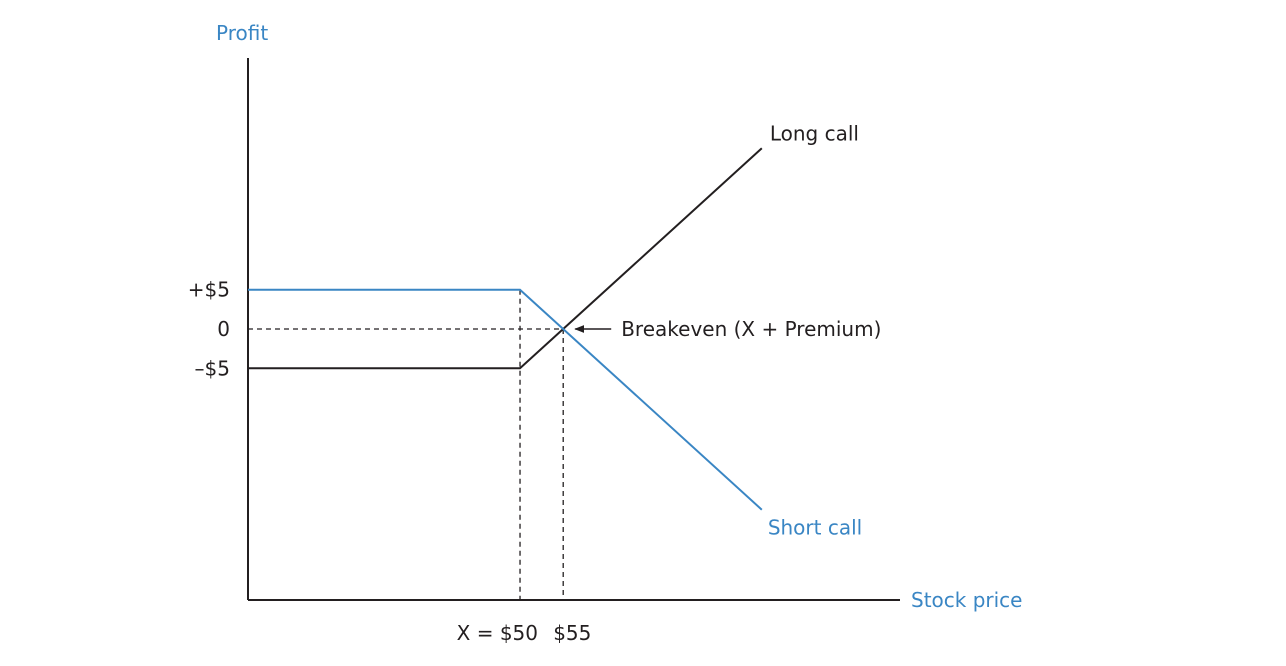 The width and height of the screenshot is (1286, 666). Describe the element at coordinates (815, 528) in the screenshot. I see `short-call-label: Short call` at that location.